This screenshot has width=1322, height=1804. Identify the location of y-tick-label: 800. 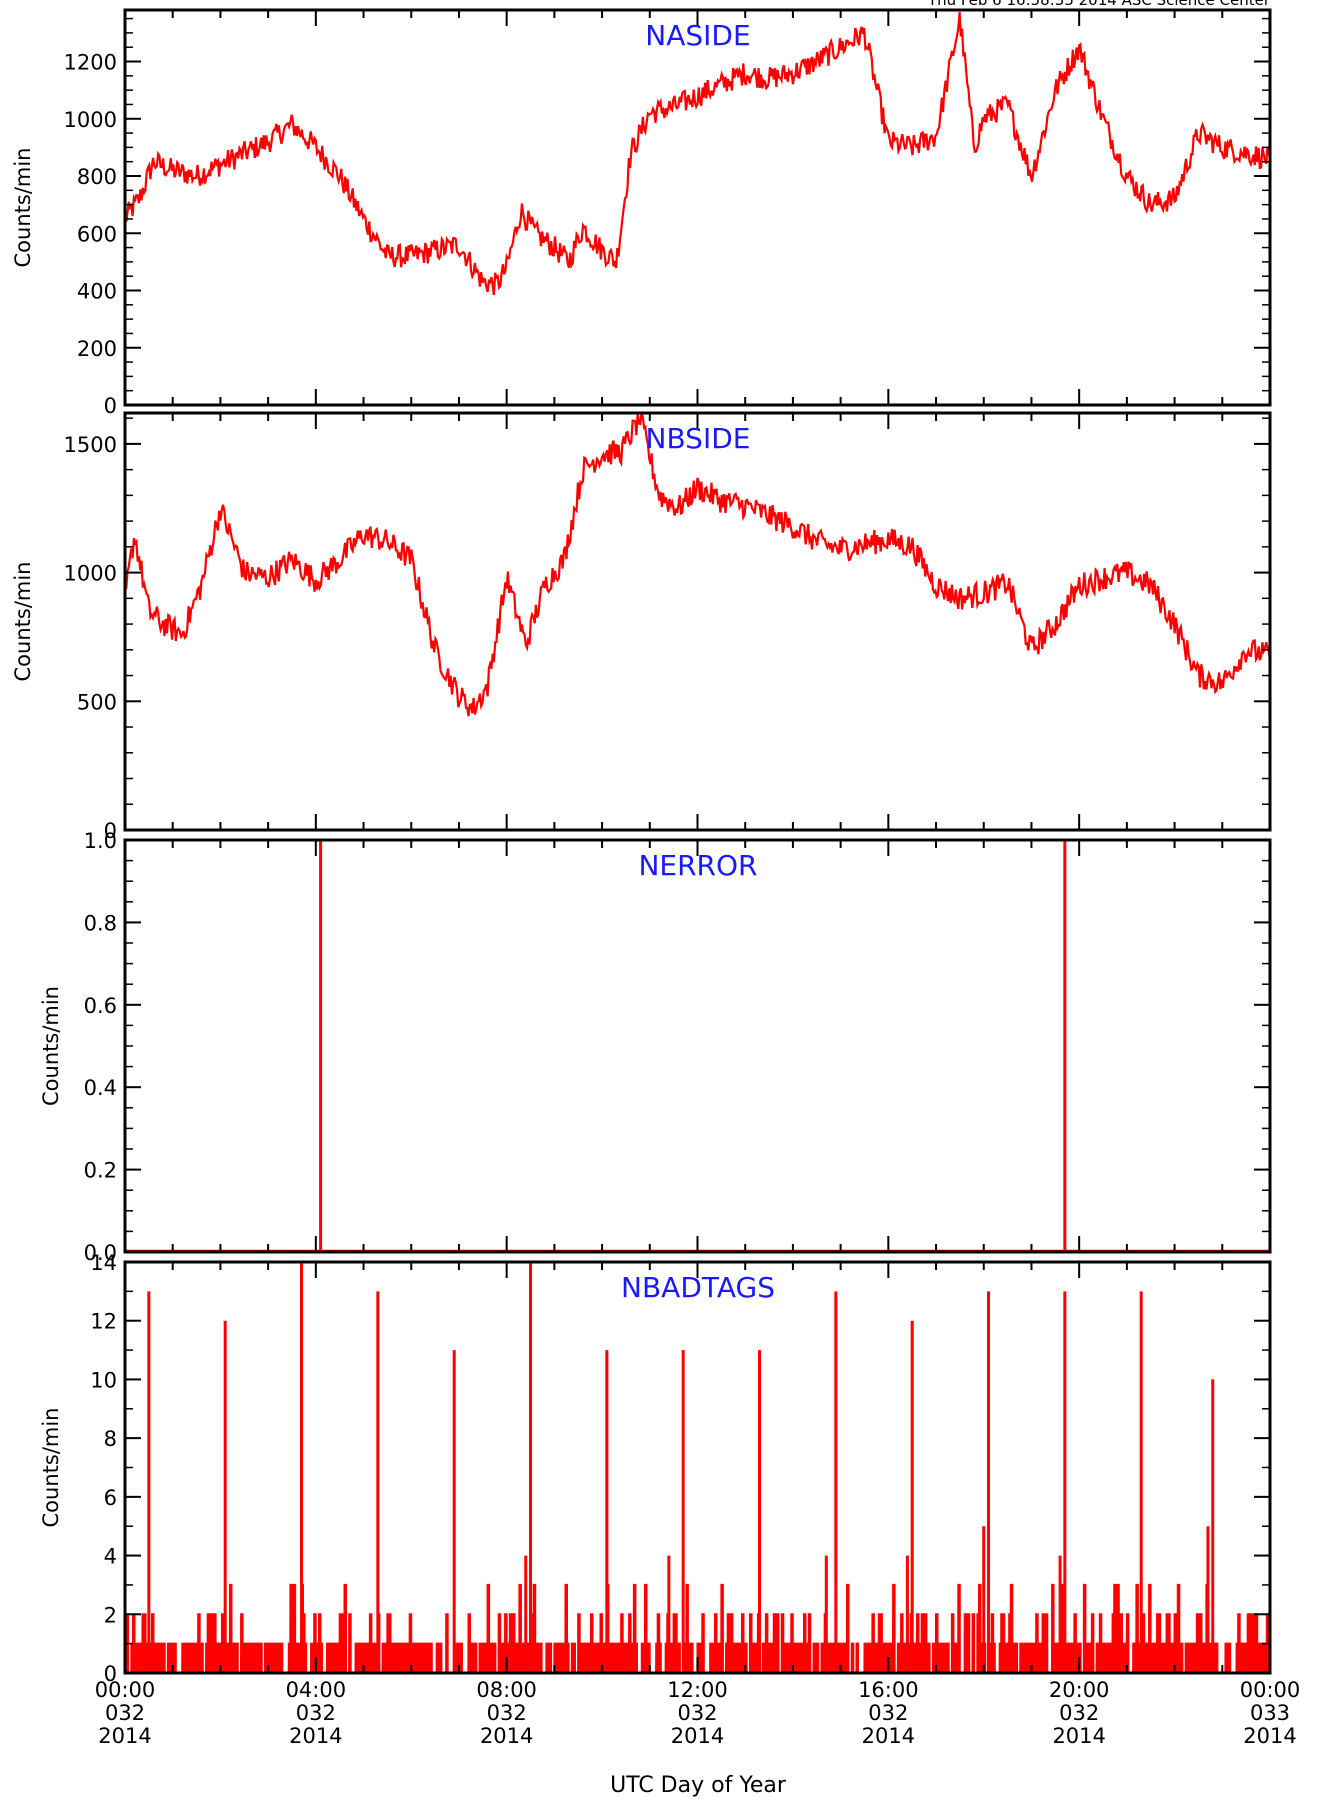
(97, 177).